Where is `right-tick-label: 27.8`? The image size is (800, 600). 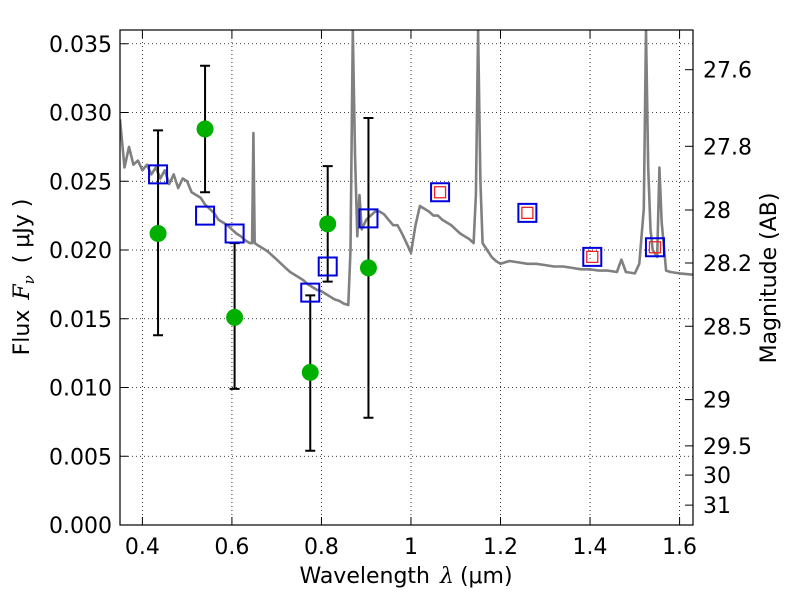
right-tick-label: 27.8 is located at coordinates (727, 147).